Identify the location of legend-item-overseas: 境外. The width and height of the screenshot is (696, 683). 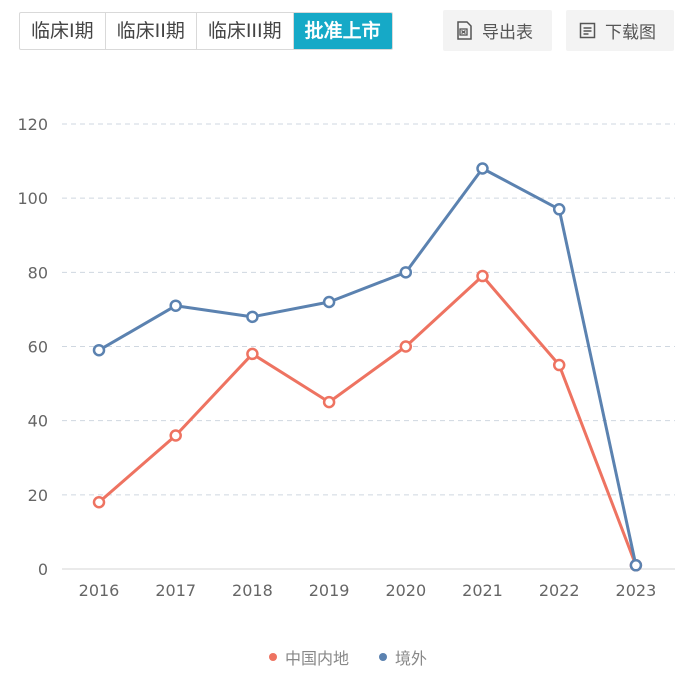
(403, 657).